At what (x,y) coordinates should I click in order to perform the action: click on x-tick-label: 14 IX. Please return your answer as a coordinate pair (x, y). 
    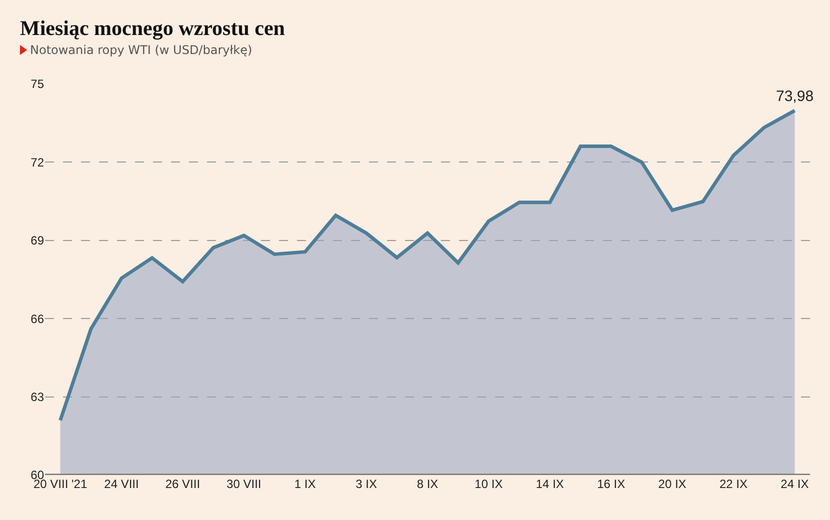
    Looking at the image, I should click on (550, 484).